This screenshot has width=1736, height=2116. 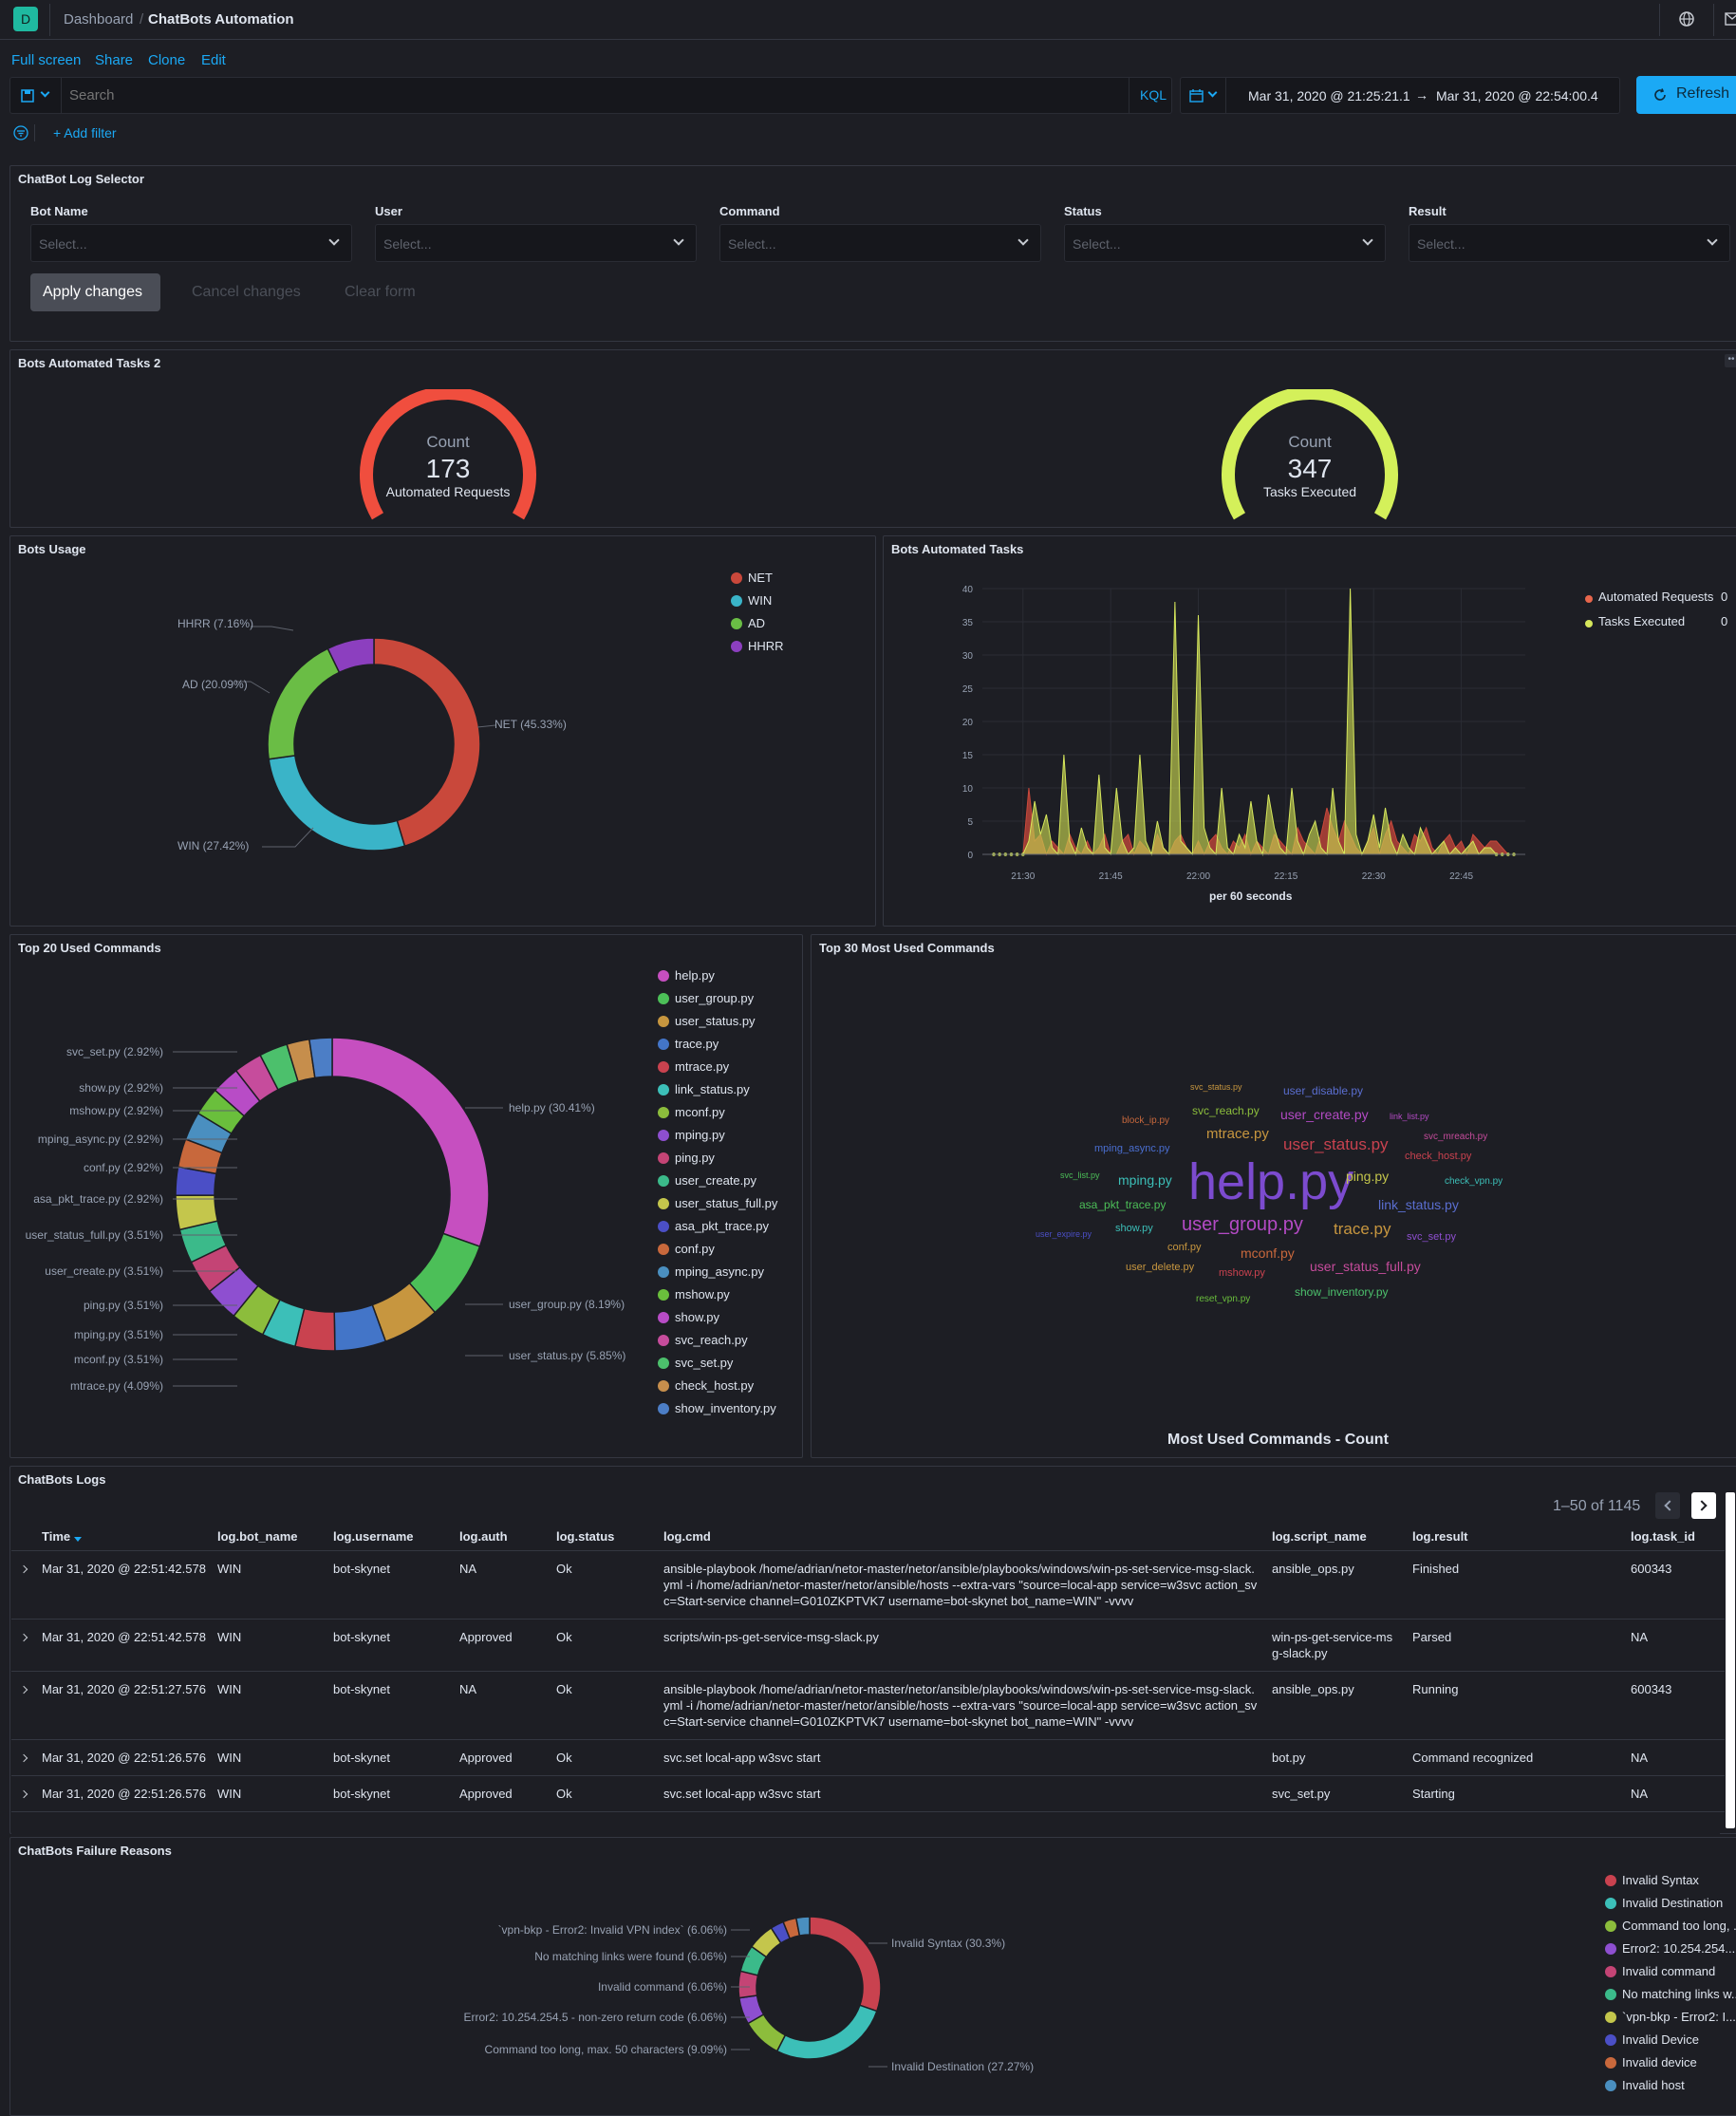 What do you see at coordinates (373, 1536) in the screenshot?
I see `column-header: log.username` at bounding box center [373, 1536].